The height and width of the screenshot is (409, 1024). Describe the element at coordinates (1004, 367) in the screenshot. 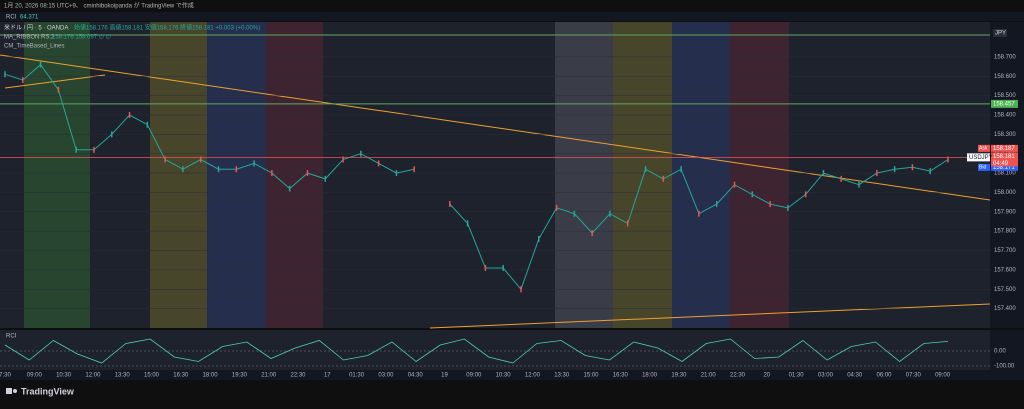

I see `rci-tick-label: -100.00` at that location.